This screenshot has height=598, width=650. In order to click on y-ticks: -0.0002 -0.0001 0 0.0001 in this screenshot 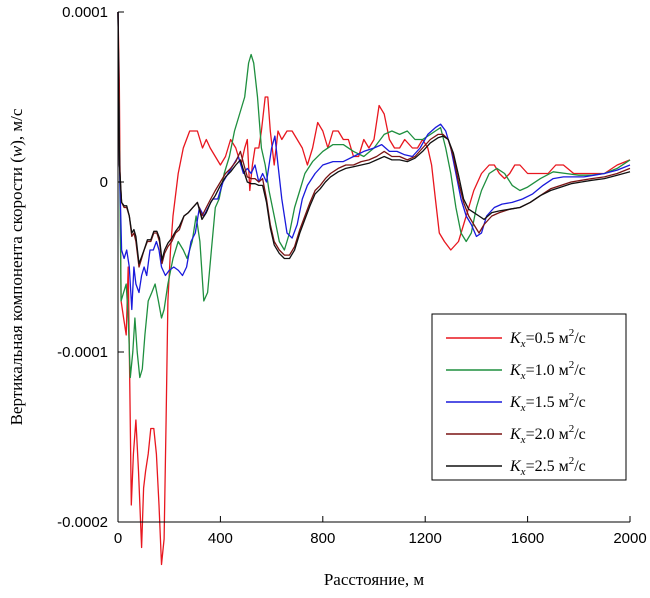, I will do `click(90, 267)`.